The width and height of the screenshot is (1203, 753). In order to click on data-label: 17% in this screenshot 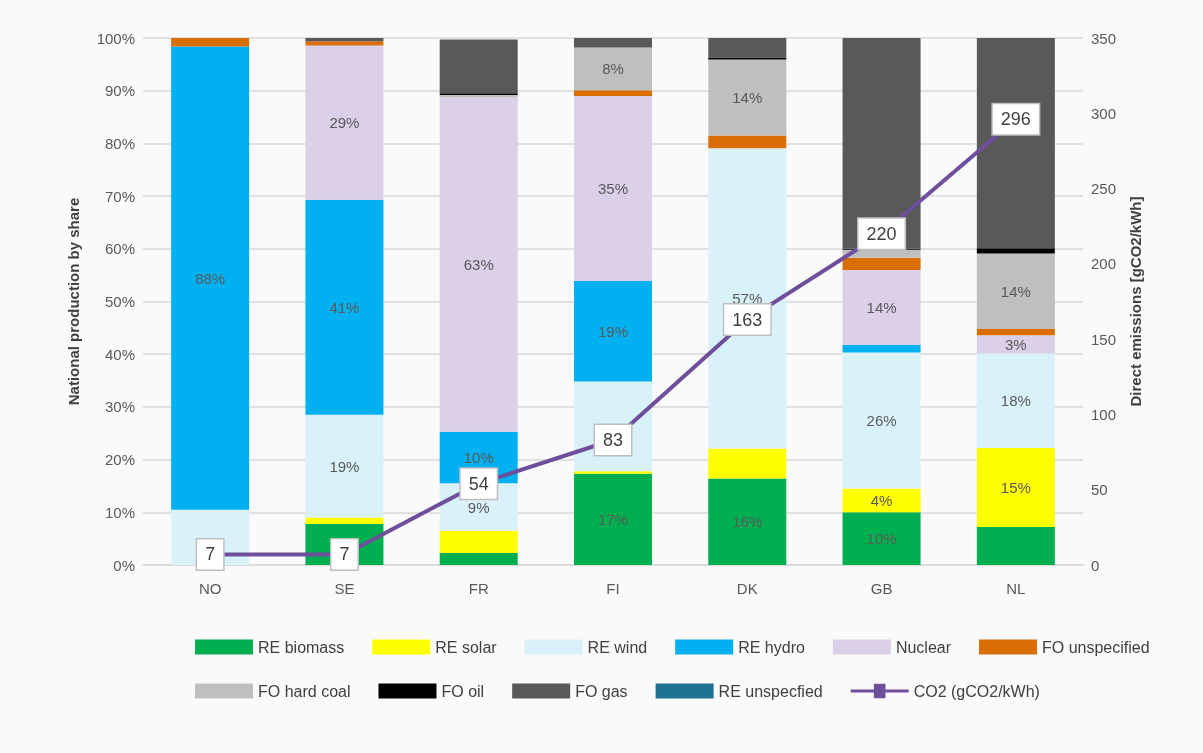, I will do `click(613, 519)`.